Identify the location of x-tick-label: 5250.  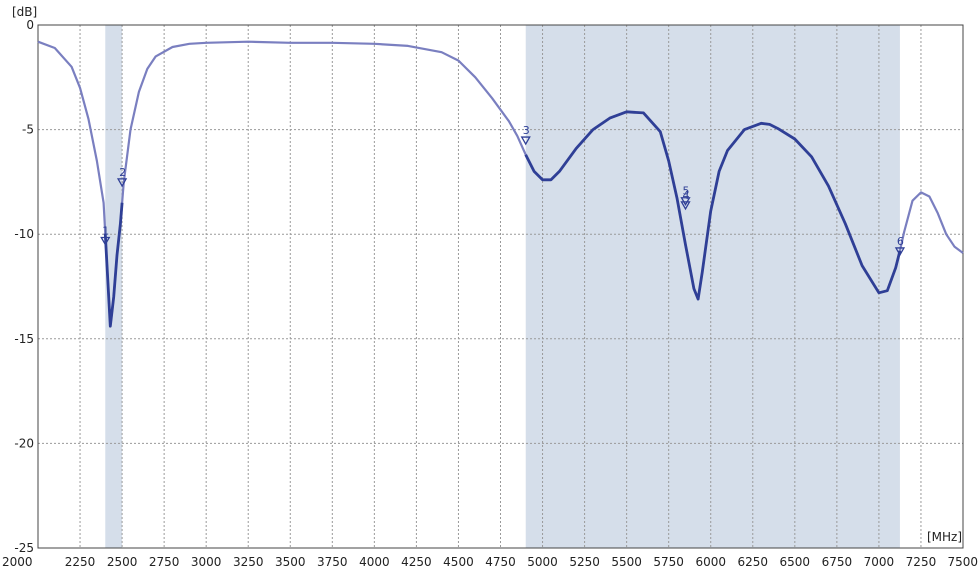
(584, 562).